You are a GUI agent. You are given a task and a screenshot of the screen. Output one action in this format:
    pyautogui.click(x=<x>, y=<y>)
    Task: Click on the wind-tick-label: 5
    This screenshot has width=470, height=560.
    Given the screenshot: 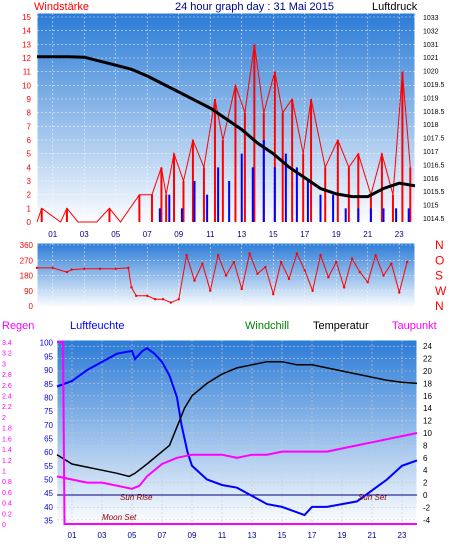 What is the action you would take?
    pyautogui.click(x=29, y=154)
    